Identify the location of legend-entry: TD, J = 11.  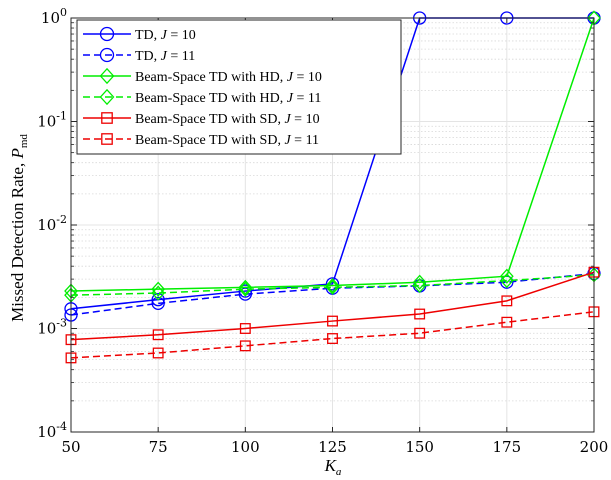
(139, 55).